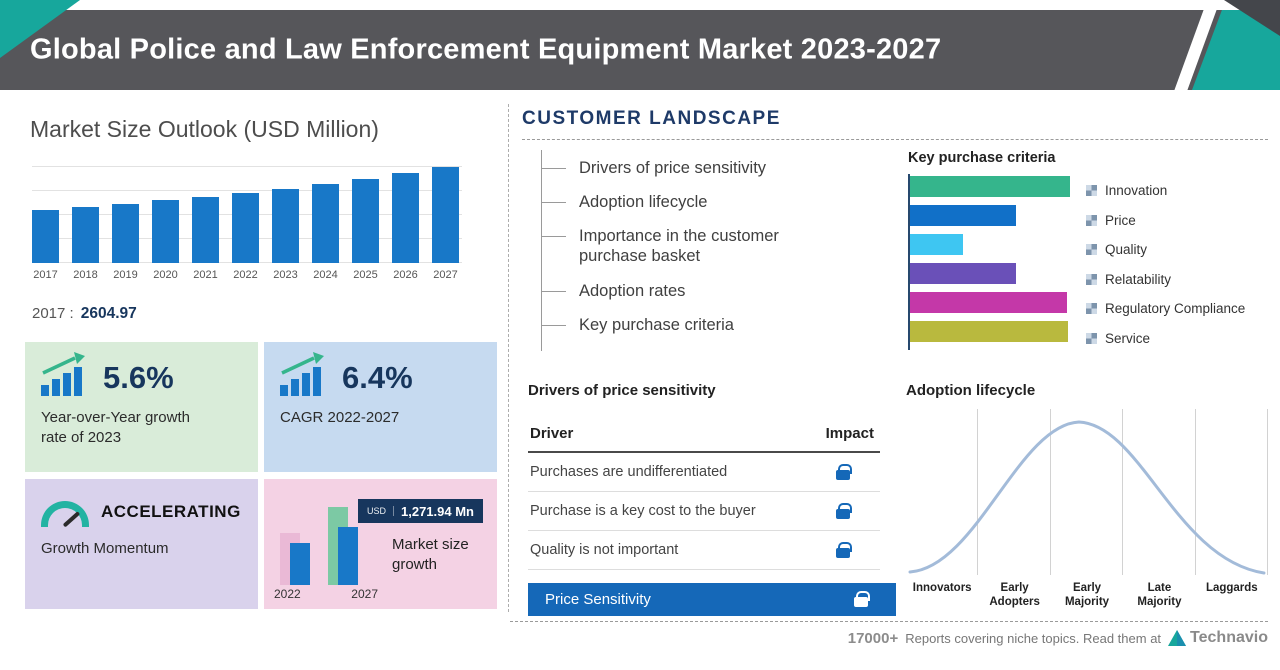 This screenshot has width=1280, height=670. Describe the element at coordinates (405, 275) in the screenshot. I see `year-label: 2026` at that location.